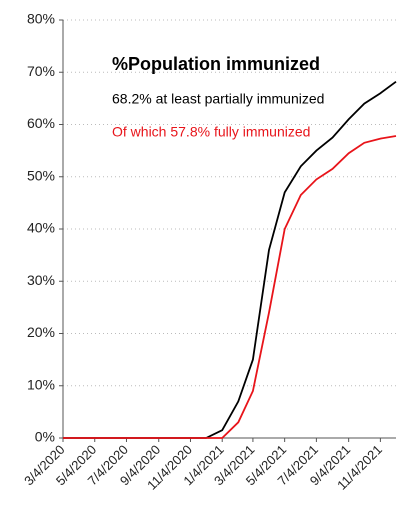 This screenshot has height=521, width=401. I want to click on y-tick-label: 40%, so click(41, 228).